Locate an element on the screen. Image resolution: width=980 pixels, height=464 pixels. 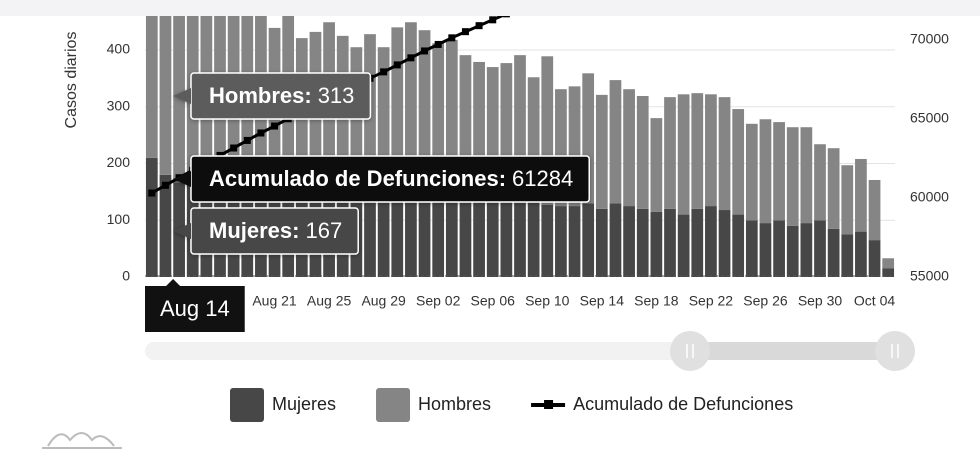
legend-label: Mujeres is located at coordinates (304, 404).